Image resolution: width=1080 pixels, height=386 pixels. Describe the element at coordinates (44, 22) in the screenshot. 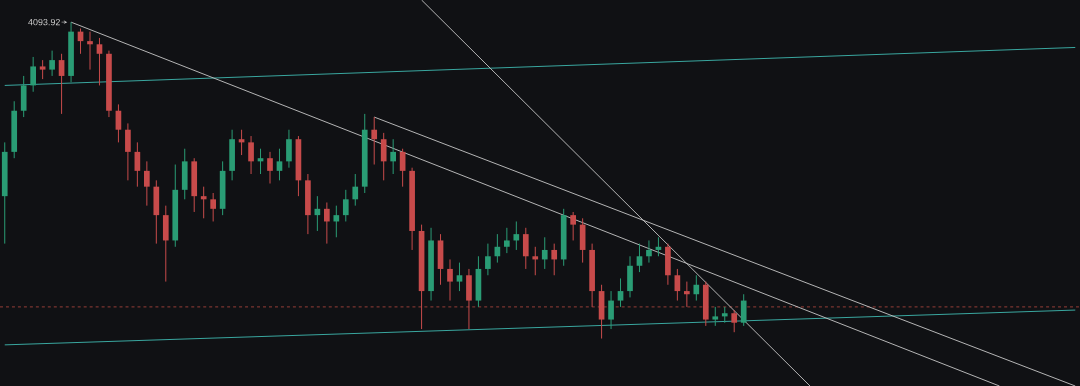

I see `annotation: 4093.92` at that location.